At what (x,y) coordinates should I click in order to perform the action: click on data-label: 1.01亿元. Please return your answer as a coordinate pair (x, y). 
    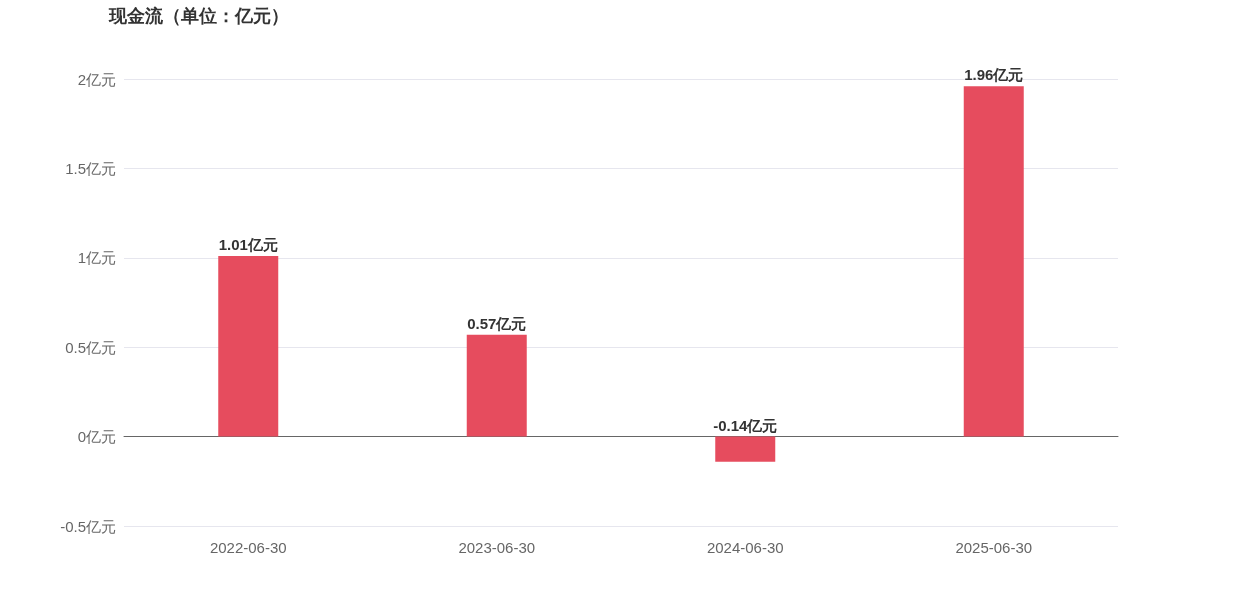
    Looking at the image, I should click on (248, 245).